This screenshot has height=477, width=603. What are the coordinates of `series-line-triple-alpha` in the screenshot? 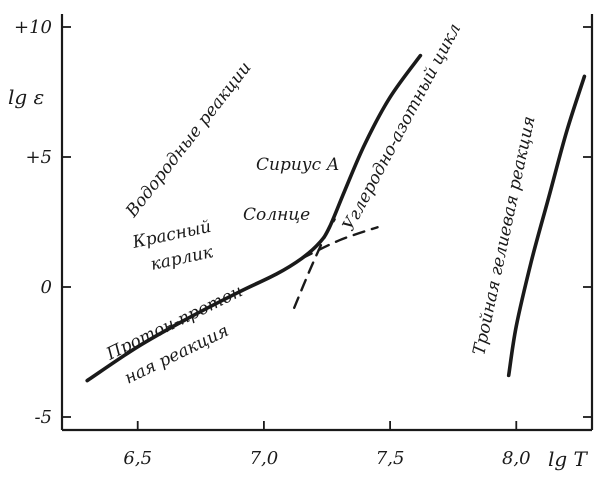 It's located at (546, 226).